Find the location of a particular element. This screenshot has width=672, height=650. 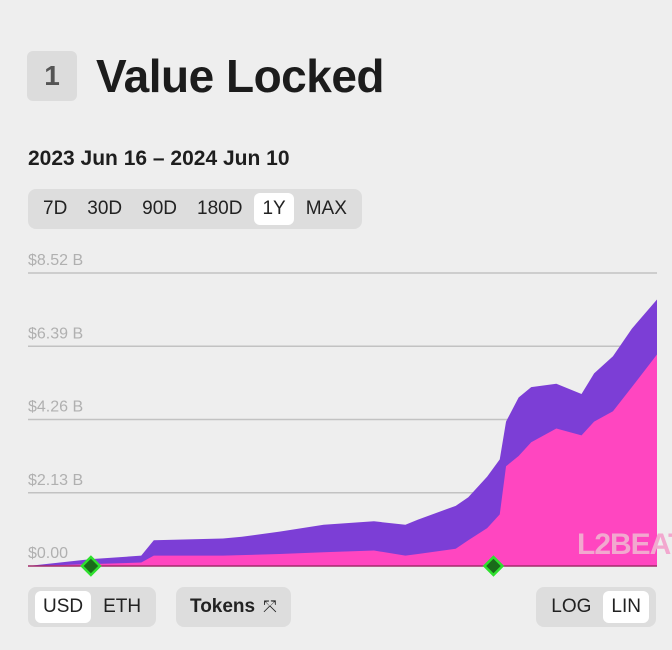

expand-icon: ⤧ is located at coordinates (270, 606).